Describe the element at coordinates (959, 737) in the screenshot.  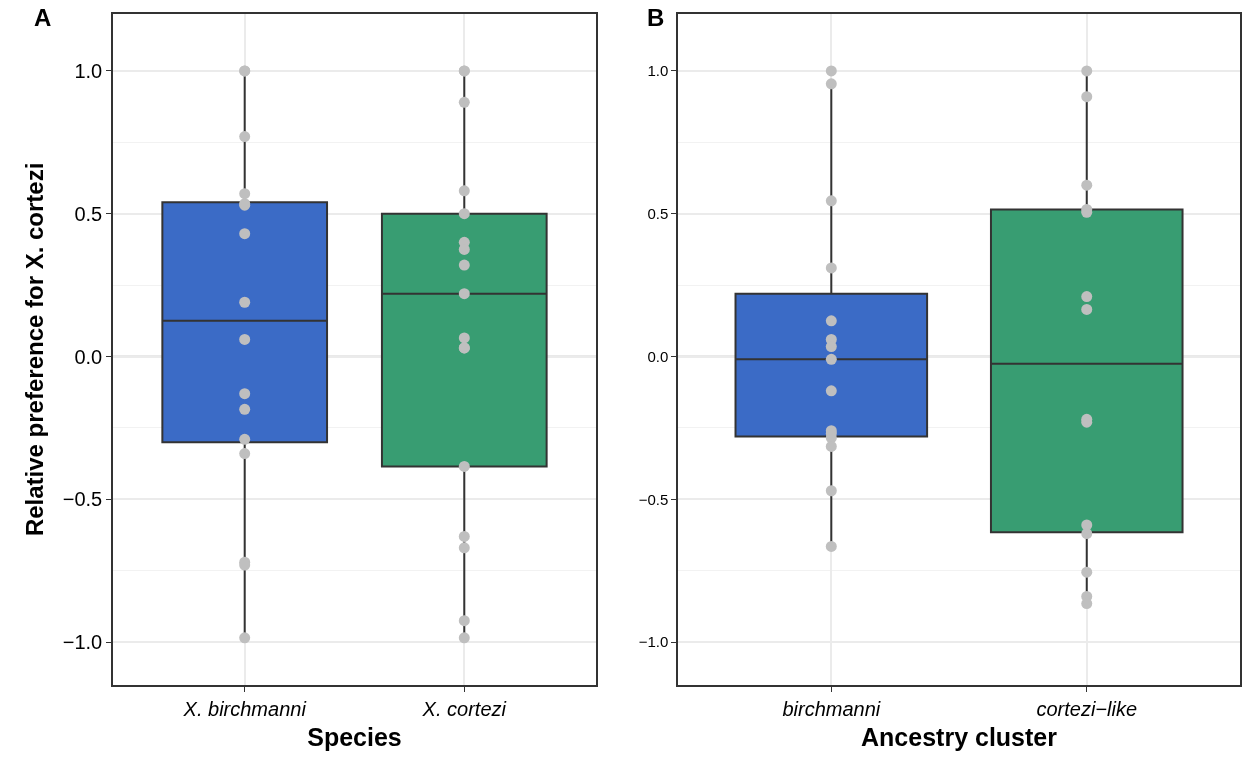
I see `x-axis-title: Ancestry cluster` at that location.